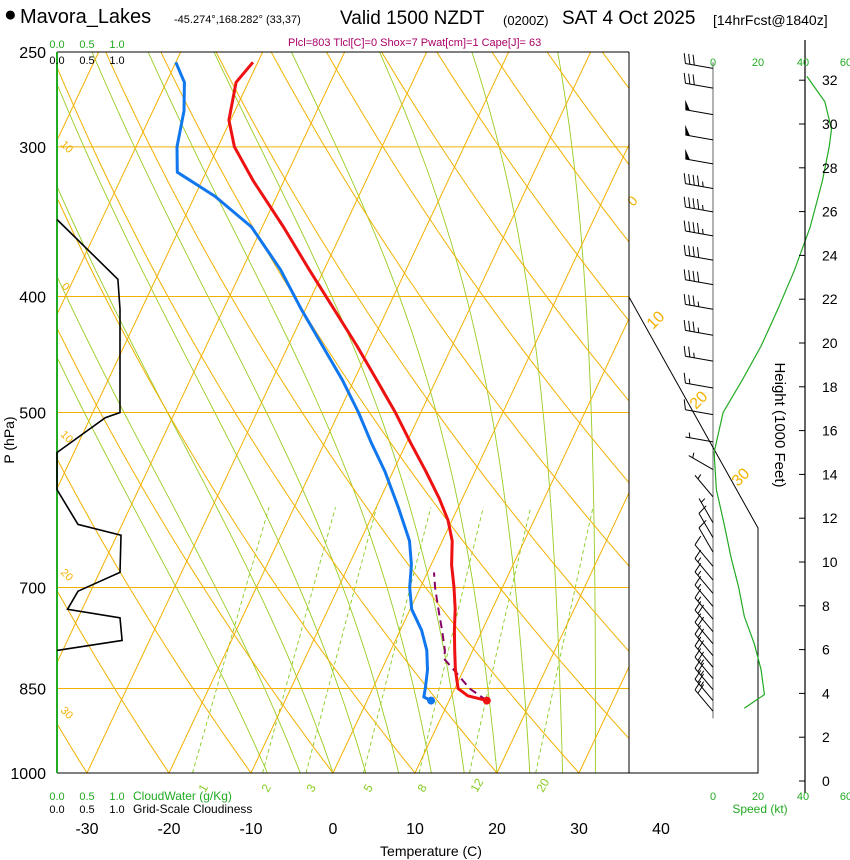 The height and width of the screenshot is (860, 850). Describe the element at coordinates (486, 700) in the screenshot. I see `surface-temperature-point` at that location.